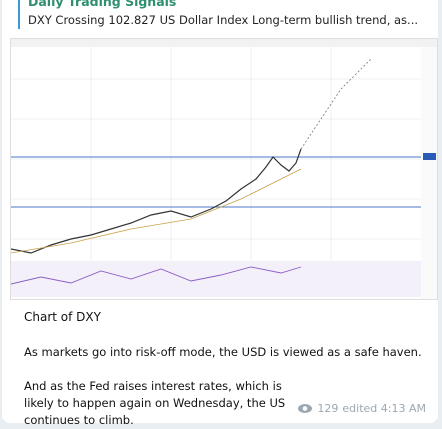  Describe the element at coordinates (429, 173) in the screenshot. I see `price-scale` at that location.